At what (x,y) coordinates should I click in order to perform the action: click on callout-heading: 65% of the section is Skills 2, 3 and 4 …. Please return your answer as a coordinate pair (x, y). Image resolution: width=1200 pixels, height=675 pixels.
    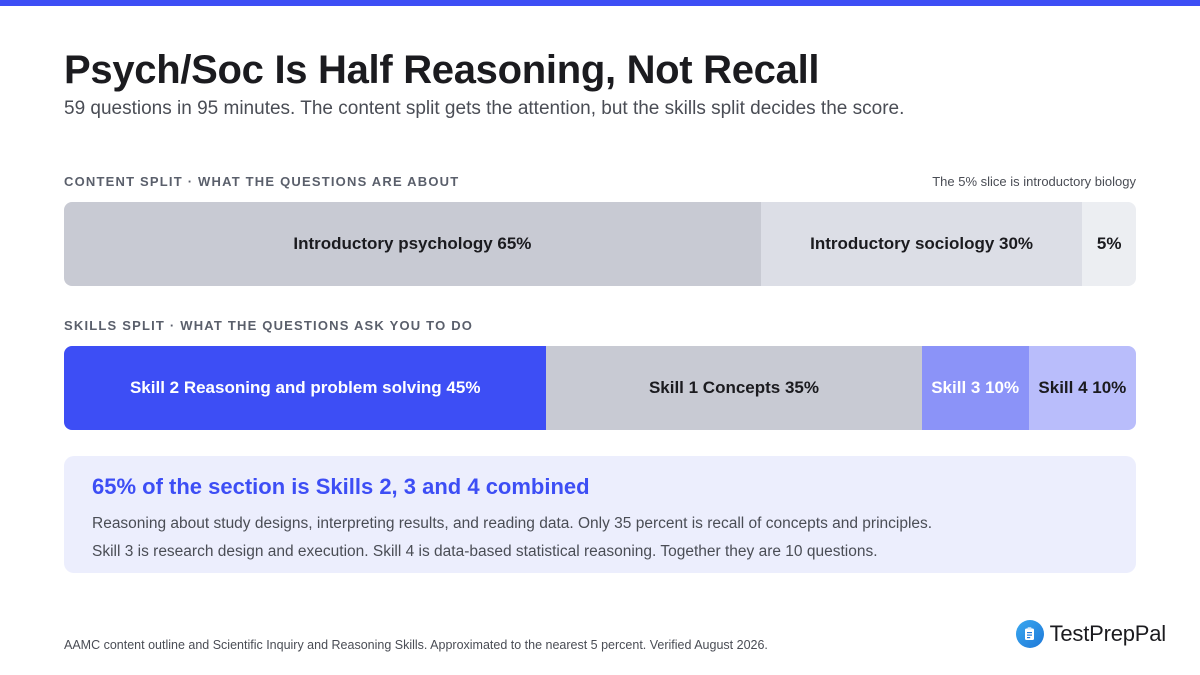
    Looking at the image, I should click on (341, 486).